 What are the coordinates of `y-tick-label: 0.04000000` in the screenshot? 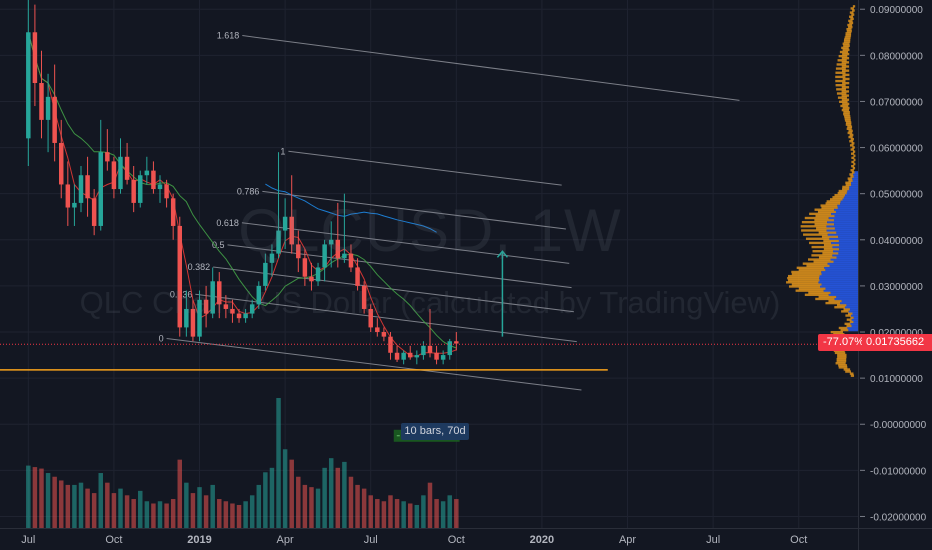 It's located at (896, 241).